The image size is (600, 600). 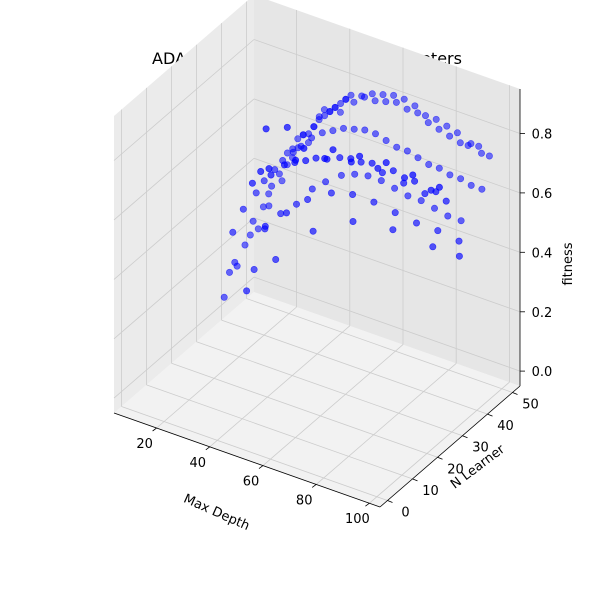 I want to click on y-tick-label: 50, so click(x=530, y=405).